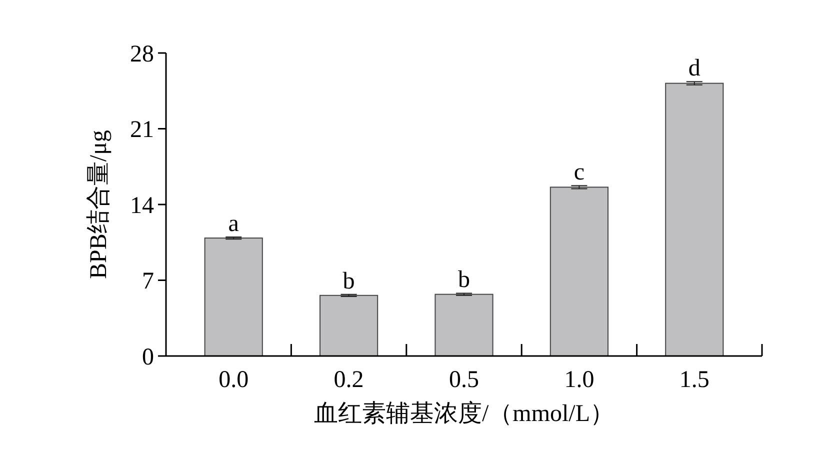 The width and height of the screenshot is (823, 452). Describe the element at coordinates (579, 173) in the screenshot. I see `annotation: c` at that location.